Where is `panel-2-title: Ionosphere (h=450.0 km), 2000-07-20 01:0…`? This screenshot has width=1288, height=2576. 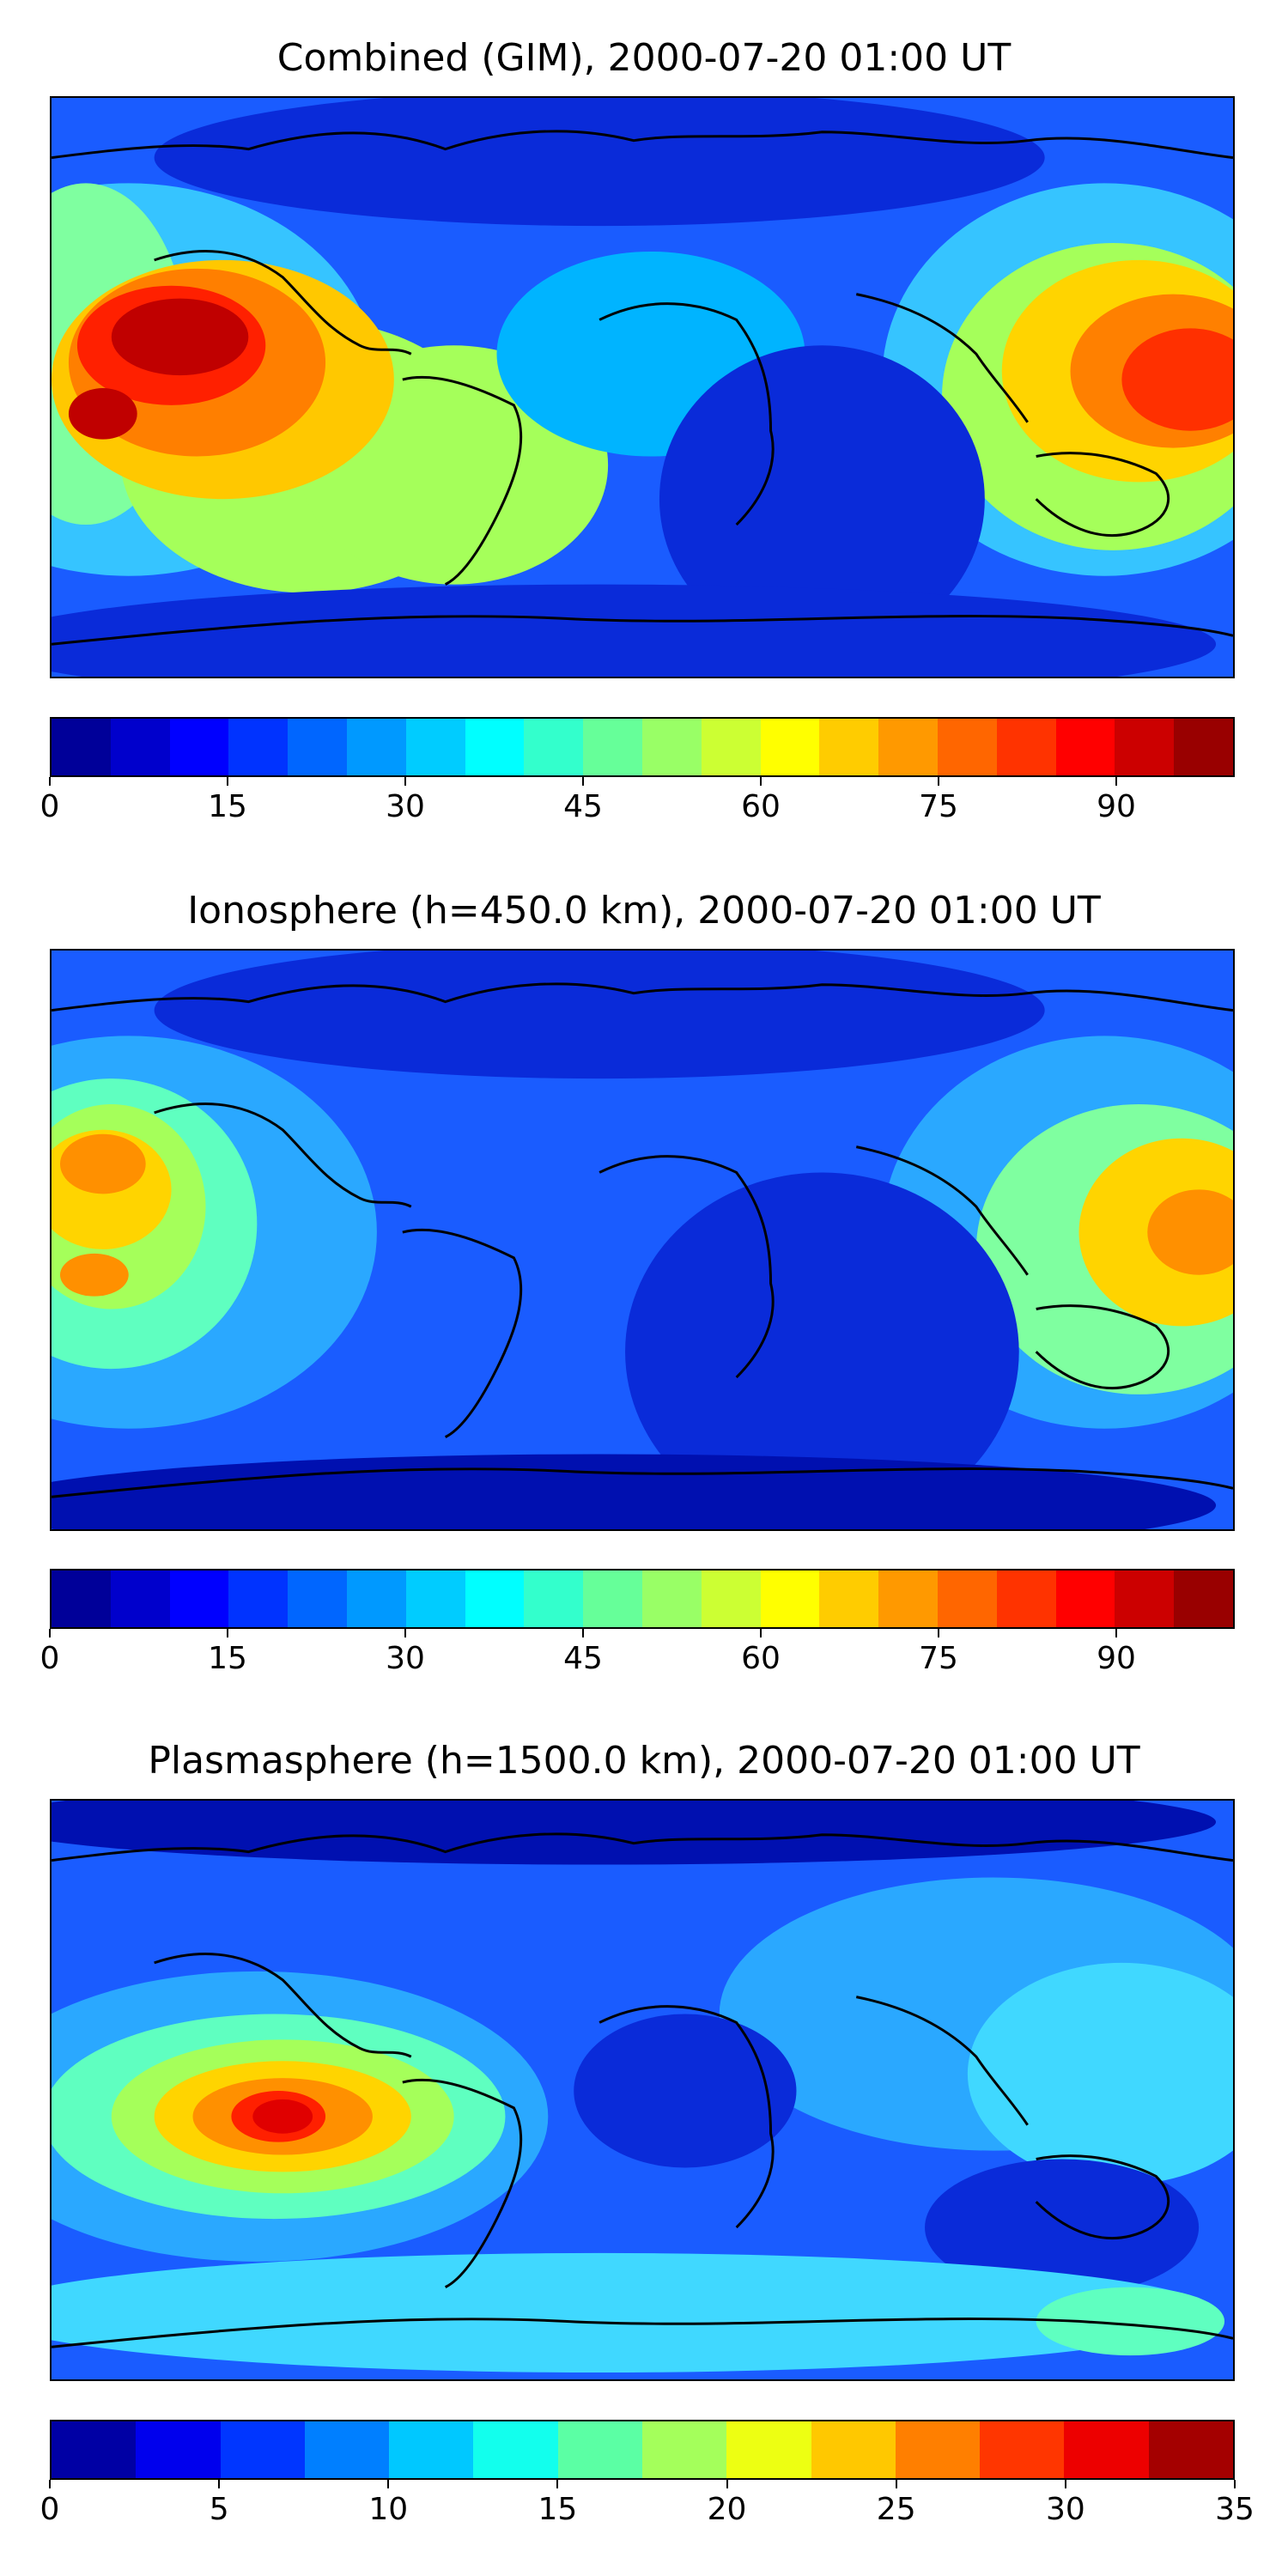 panel-2-title: Ionosphere (h=450.0 km), 2000-07-20 01:0… is located at coordinates (644, 911).